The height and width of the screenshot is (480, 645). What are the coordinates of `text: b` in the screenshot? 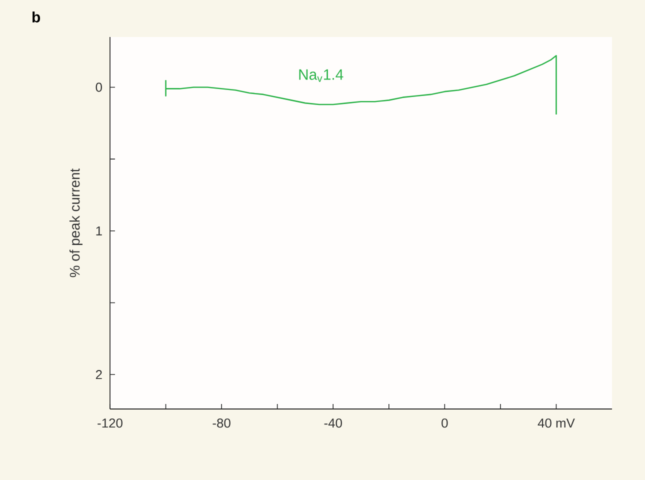 It's located at (36, 17).